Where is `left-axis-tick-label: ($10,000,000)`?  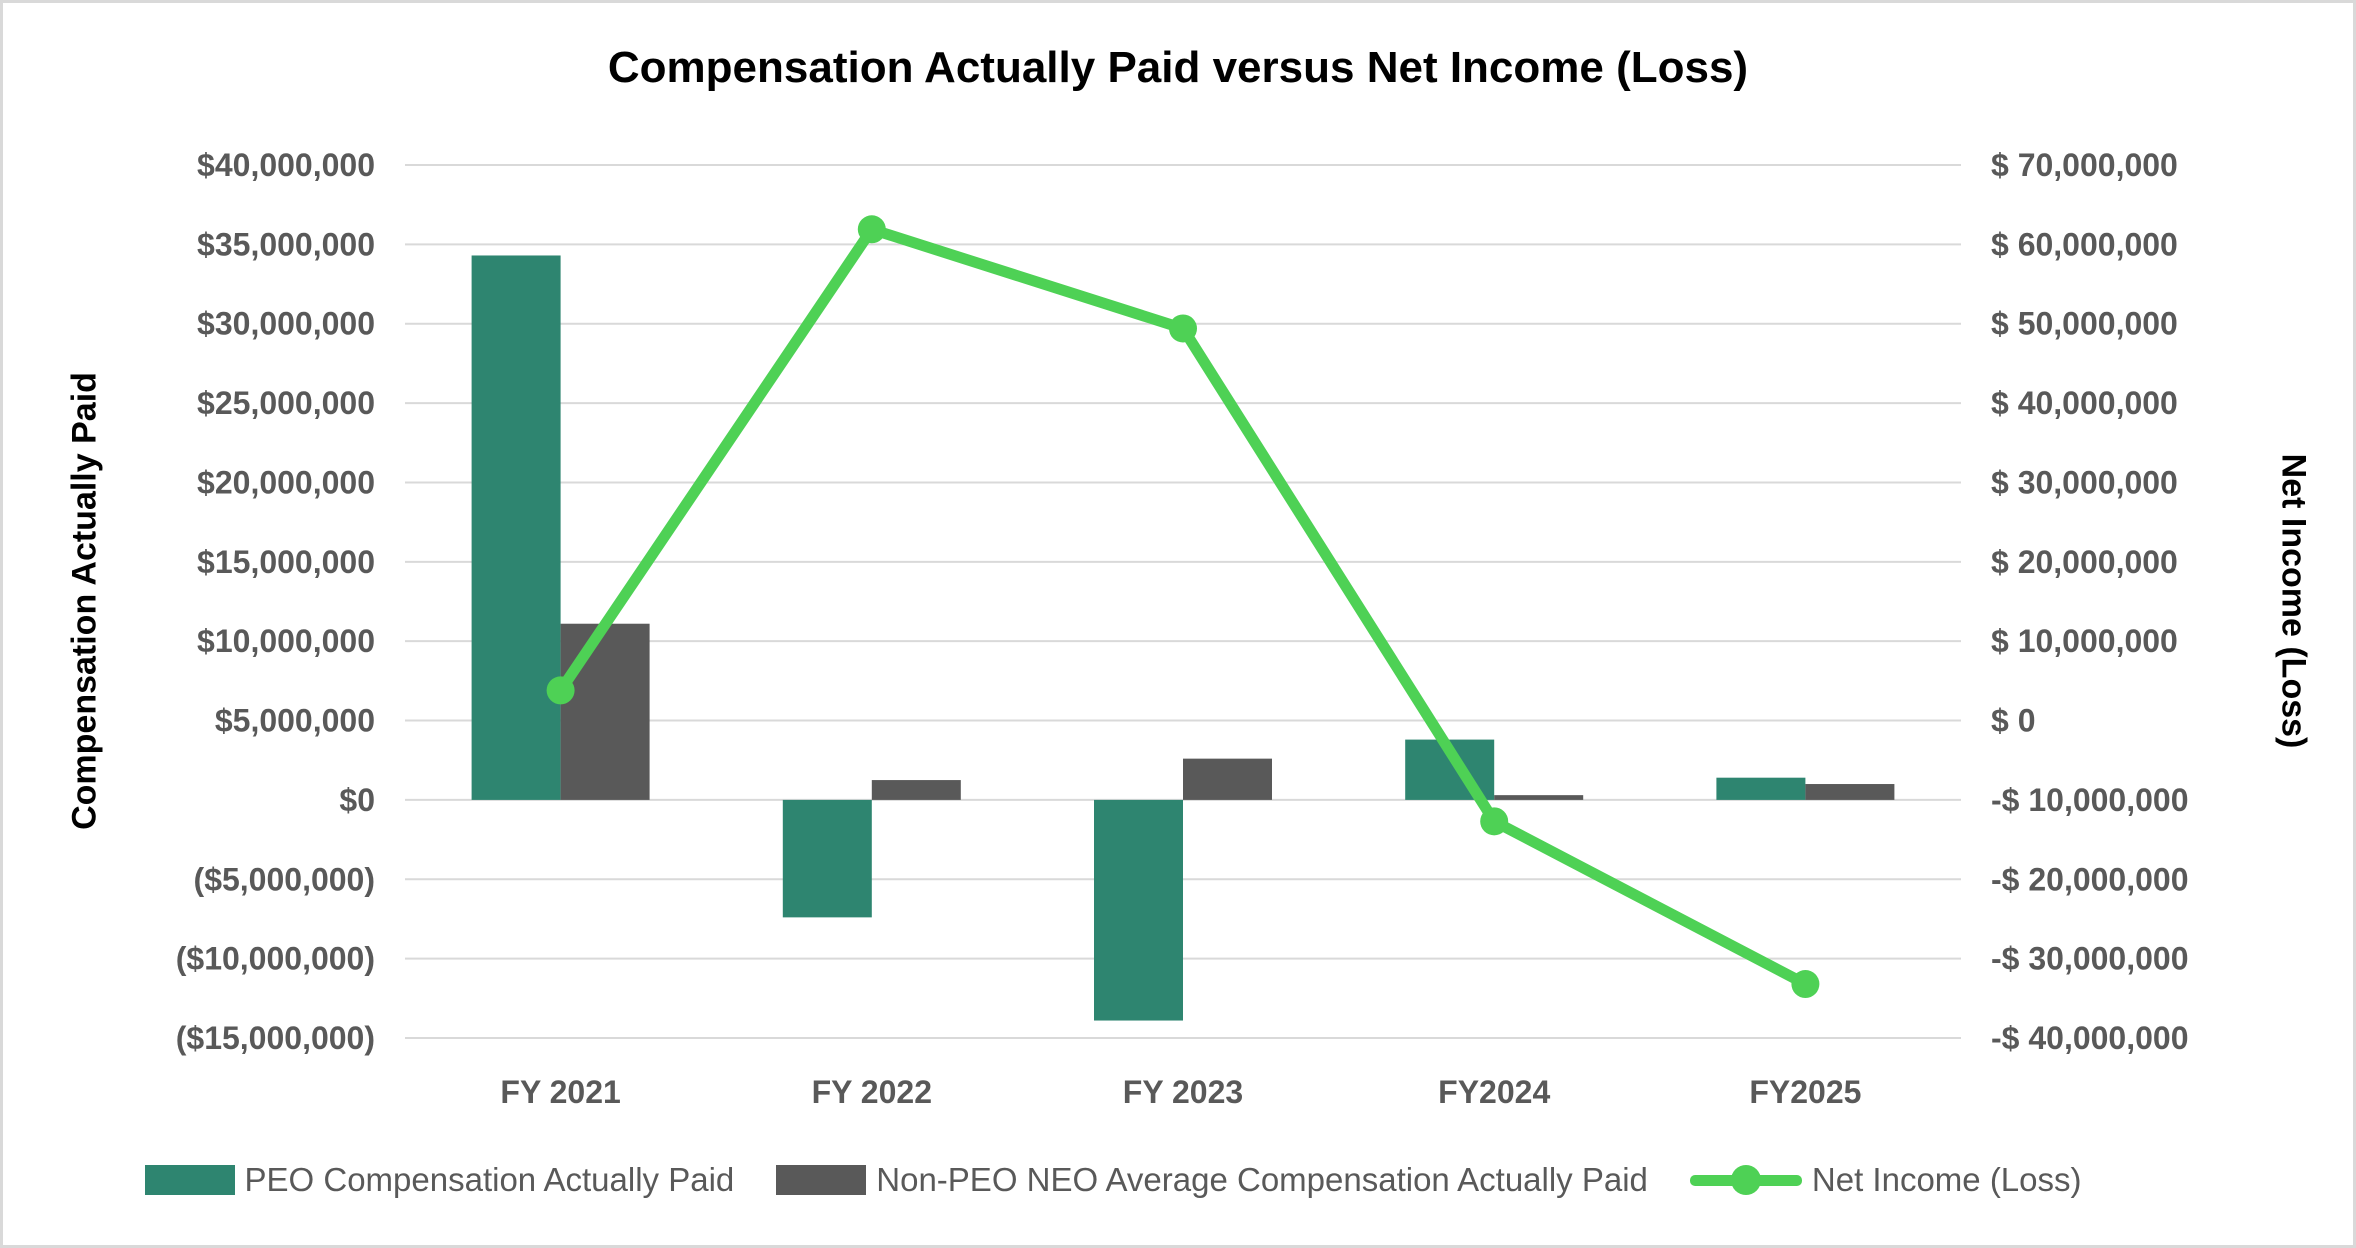 left-axis-tick-label: ($10,000,000) is located at coordinates (275, 959).